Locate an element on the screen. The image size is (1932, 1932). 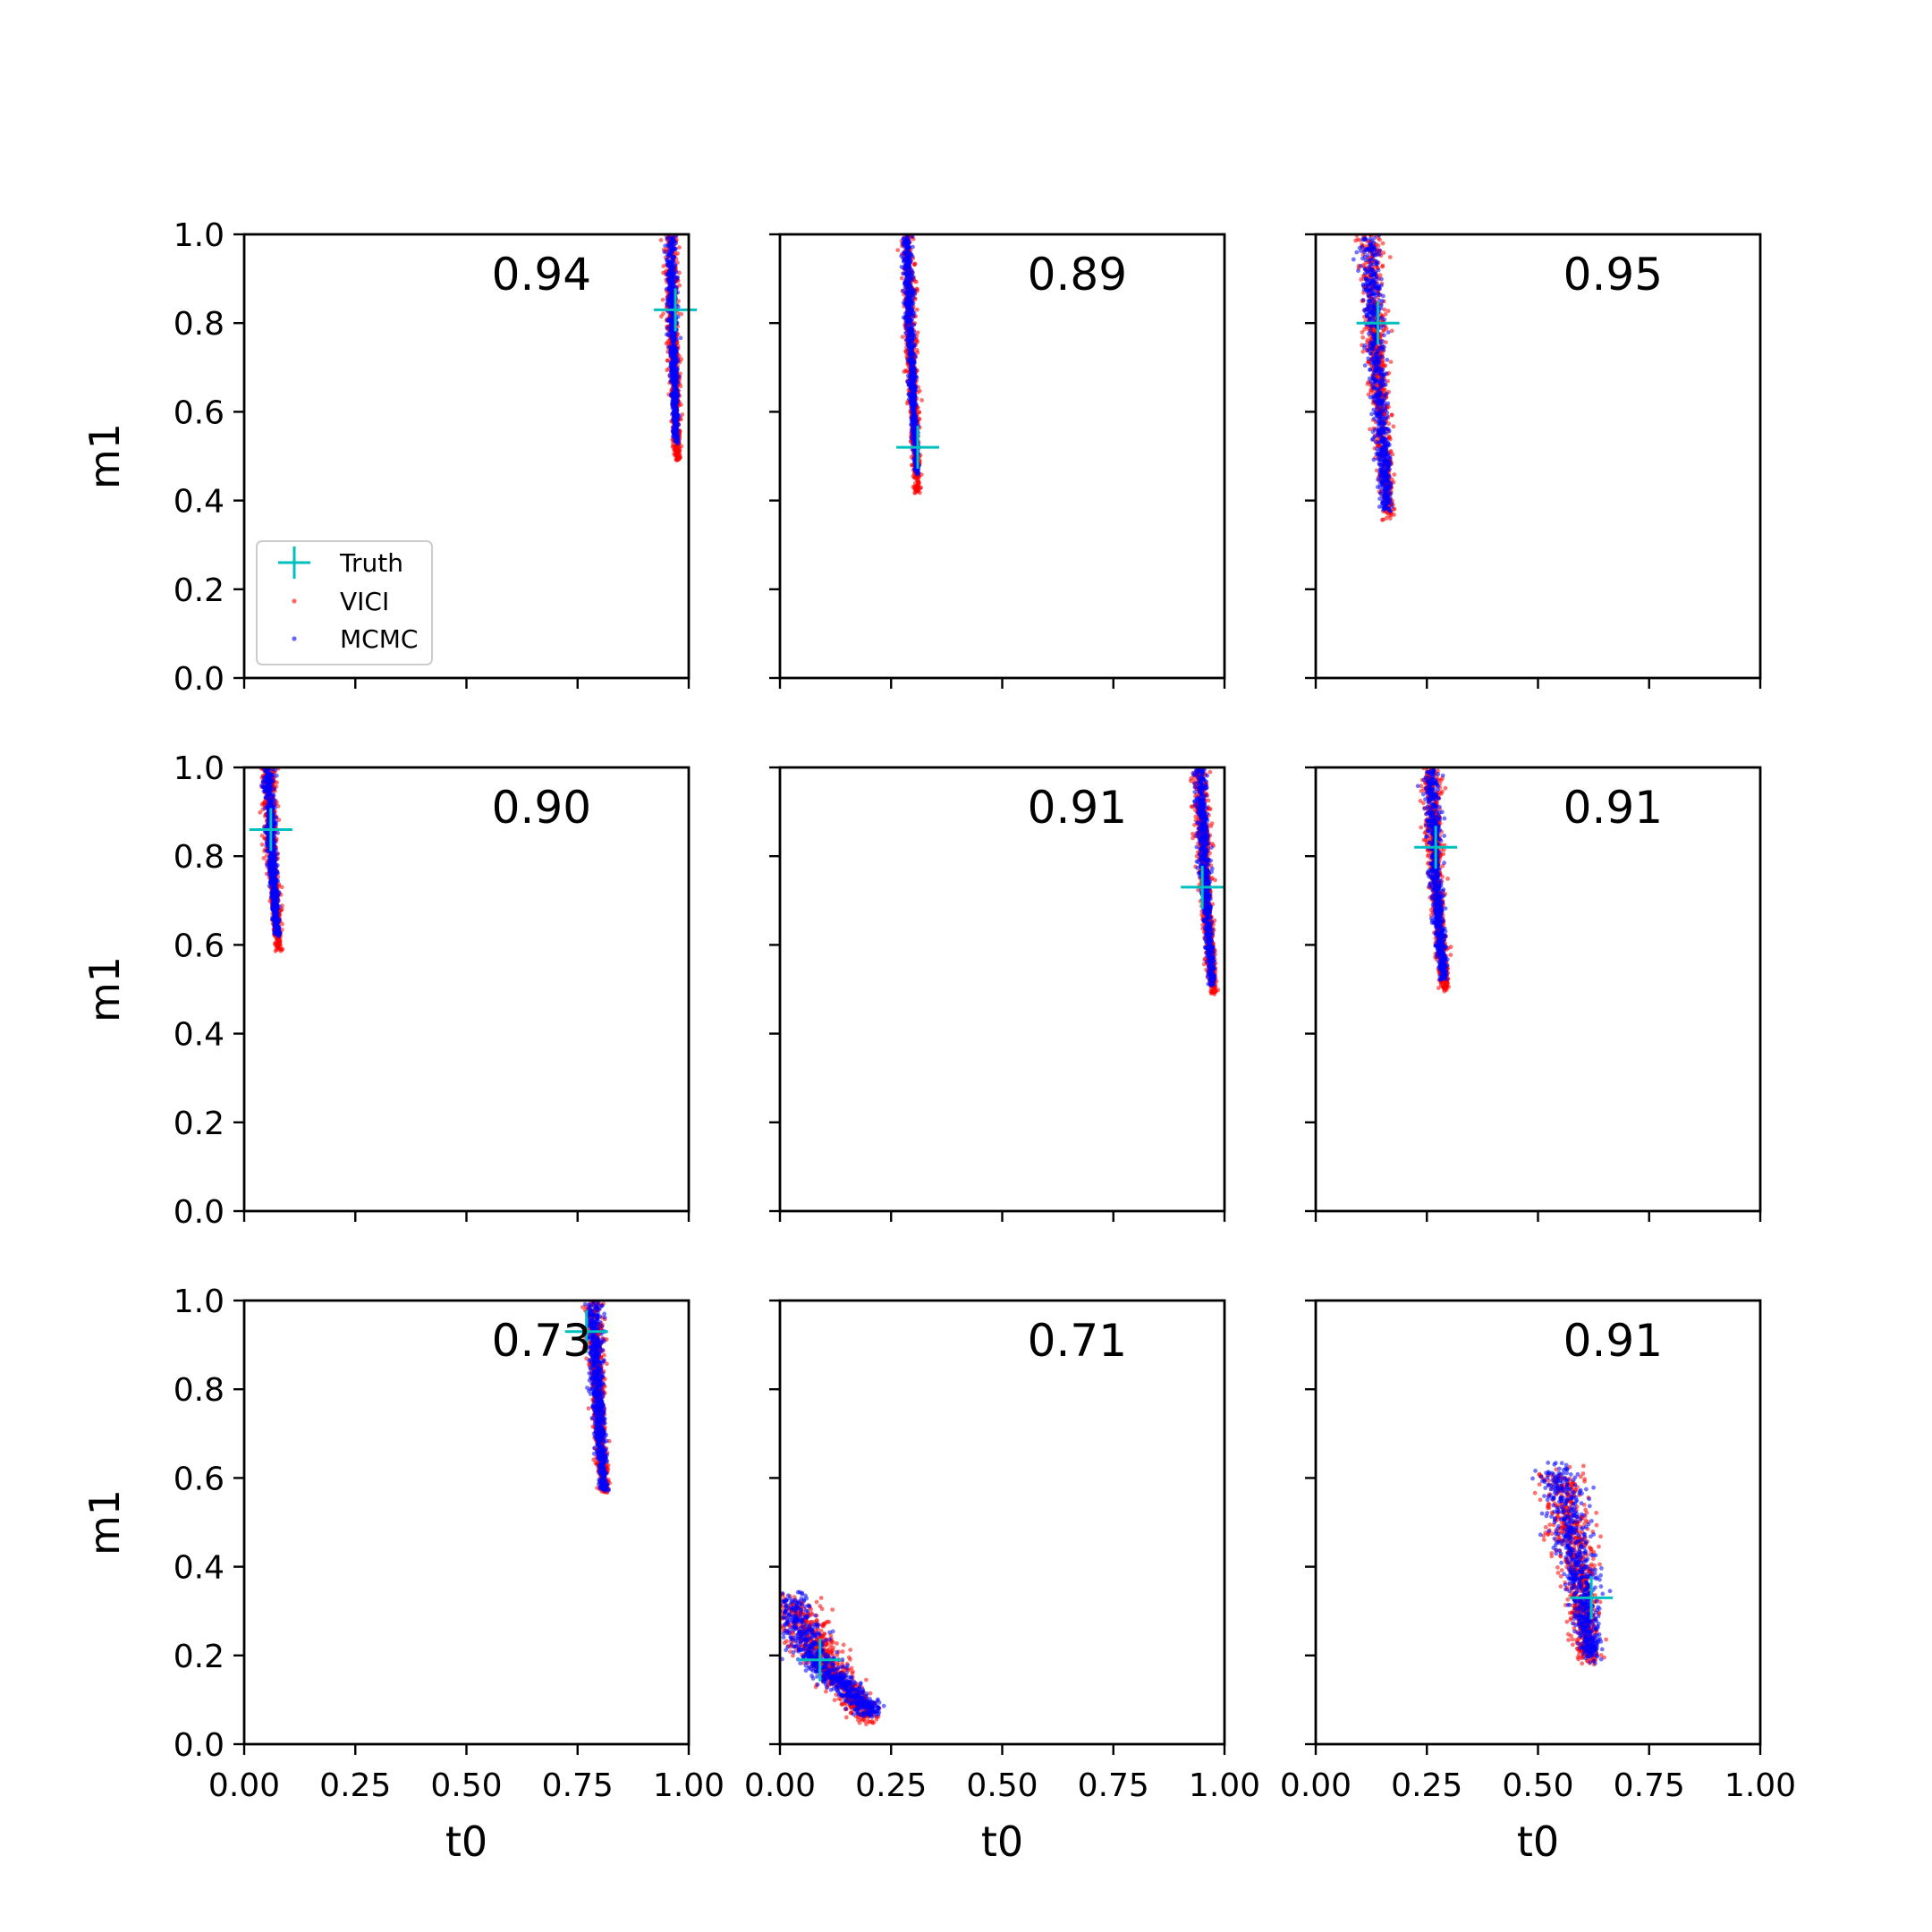
overlap-value: 0.95 is located at coordinates (1613, 275).